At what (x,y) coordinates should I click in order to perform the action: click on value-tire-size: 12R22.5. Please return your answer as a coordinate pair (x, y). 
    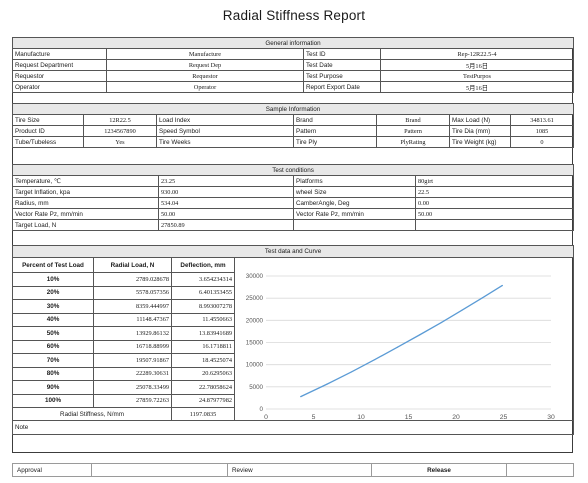
    Looking at the image, I should click on (120, 120).